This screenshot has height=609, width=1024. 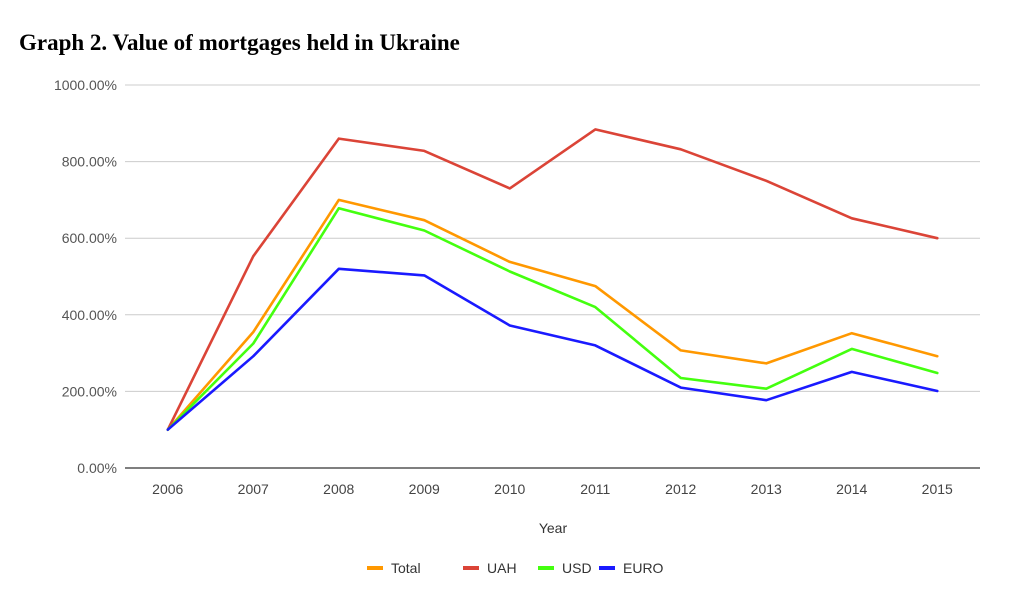 What do you see at coordinates (851, 489) in the screenshot?
I see `x-tick-label: 2014` at bounding box center [851, 489].